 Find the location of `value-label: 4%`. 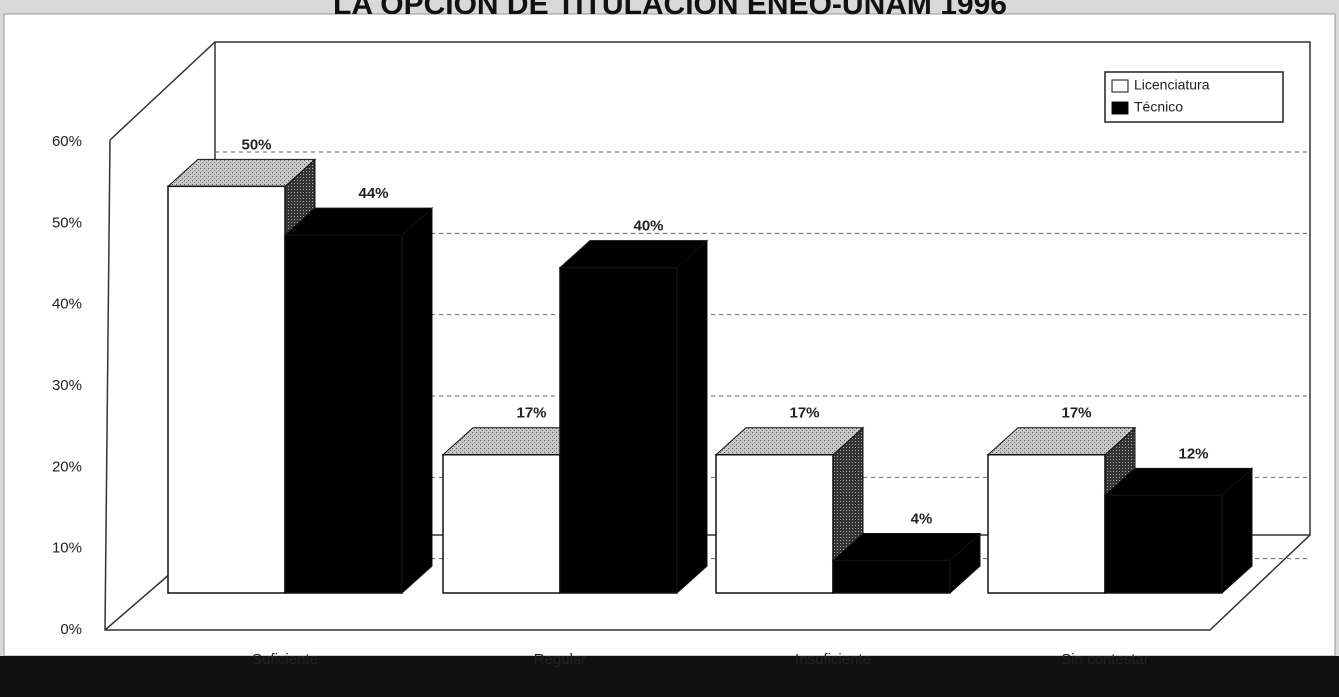

value-label: 4% is located at coordinates (922, 518).